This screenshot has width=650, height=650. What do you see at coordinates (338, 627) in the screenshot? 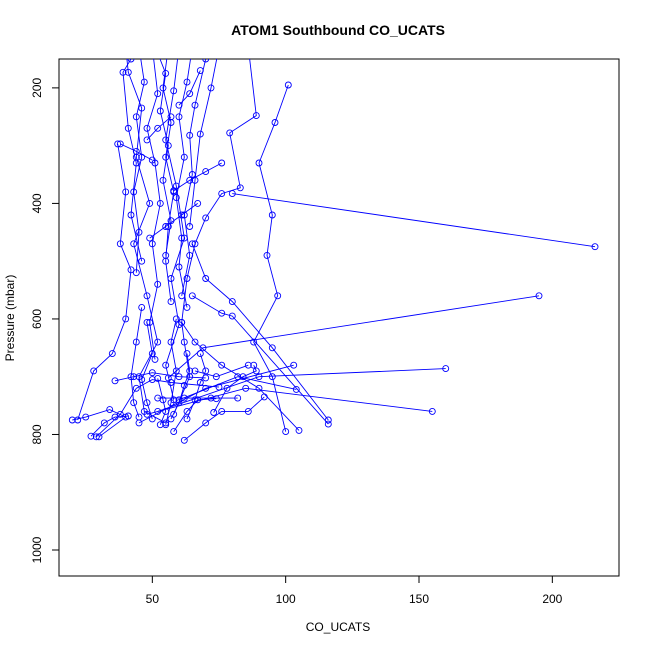
I see `x-axis-label: CO_UCATS` at bounding box center [338, 627].